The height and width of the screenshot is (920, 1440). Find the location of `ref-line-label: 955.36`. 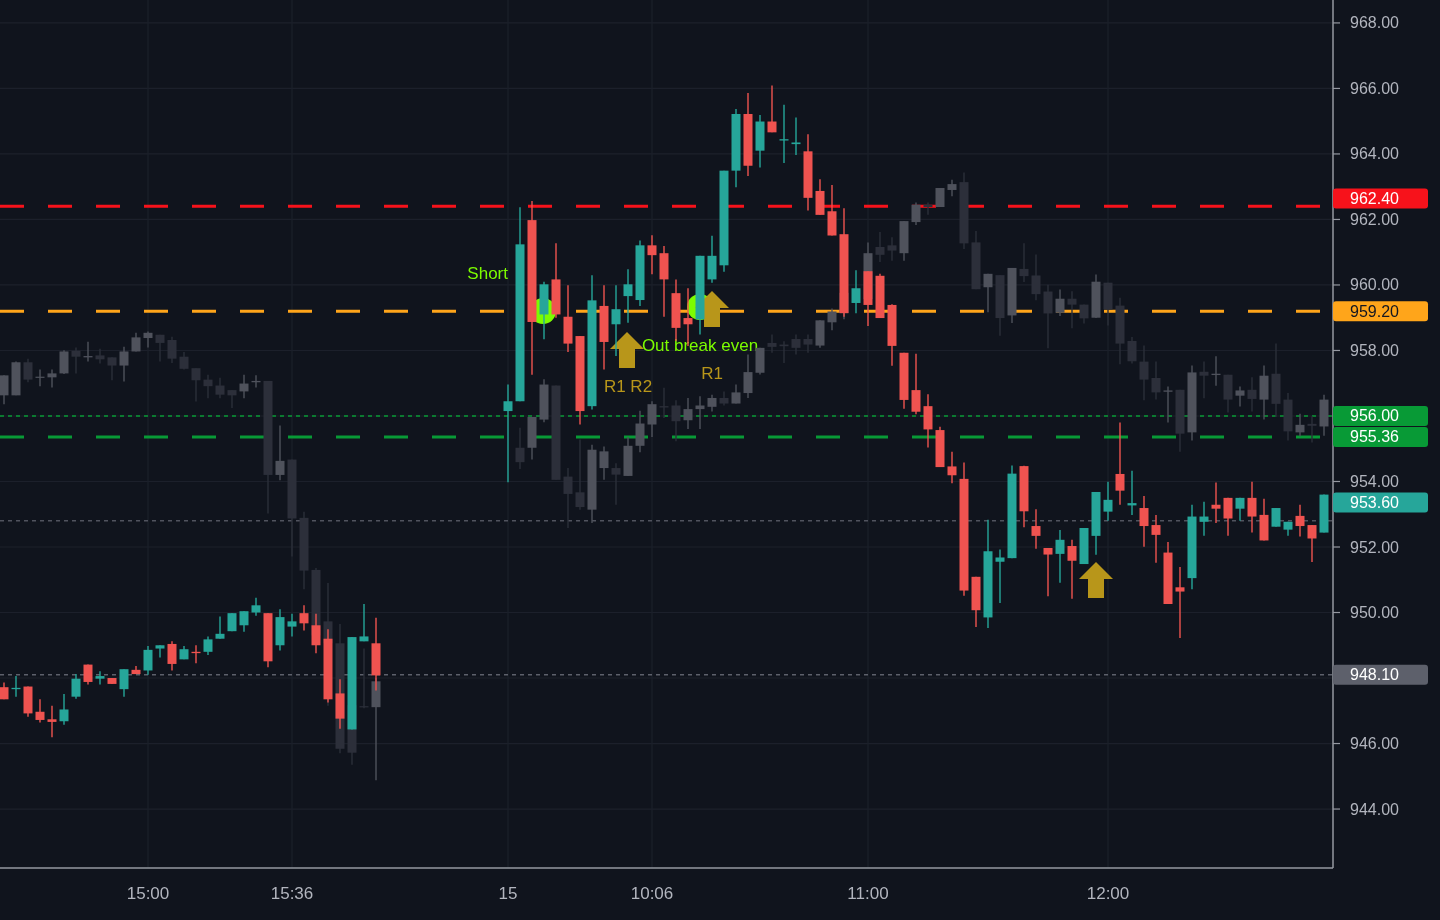

ref-line-label: 955.36 is located at coordinates (1375, 437).